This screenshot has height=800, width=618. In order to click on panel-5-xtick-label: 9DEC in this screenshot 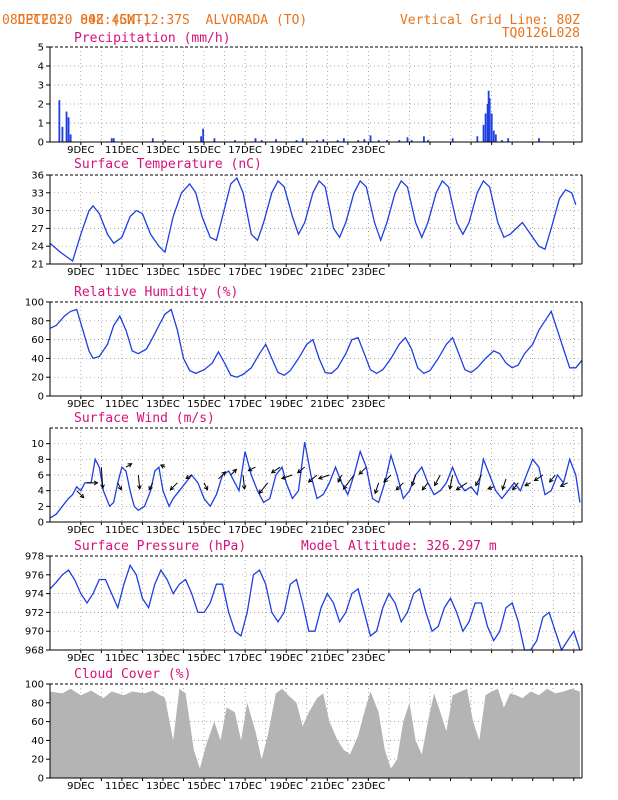, I will do `click(80, 658)`.